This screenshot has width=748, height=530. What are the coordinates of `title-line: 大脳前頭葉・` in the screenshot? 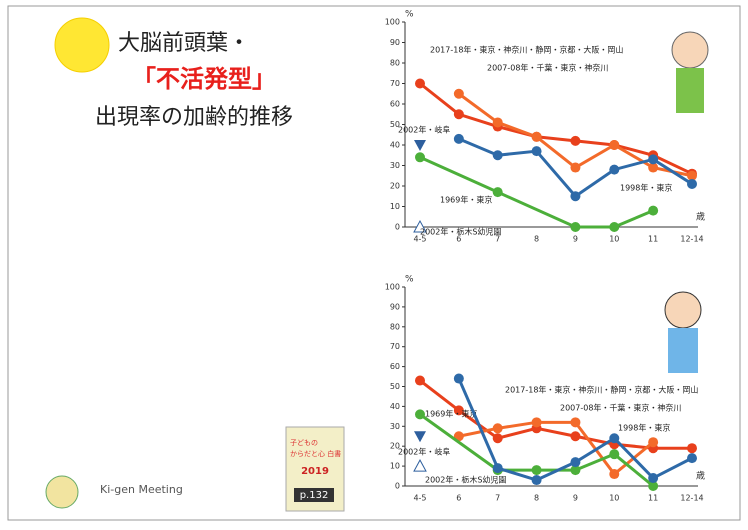 It's located at (184, 43).